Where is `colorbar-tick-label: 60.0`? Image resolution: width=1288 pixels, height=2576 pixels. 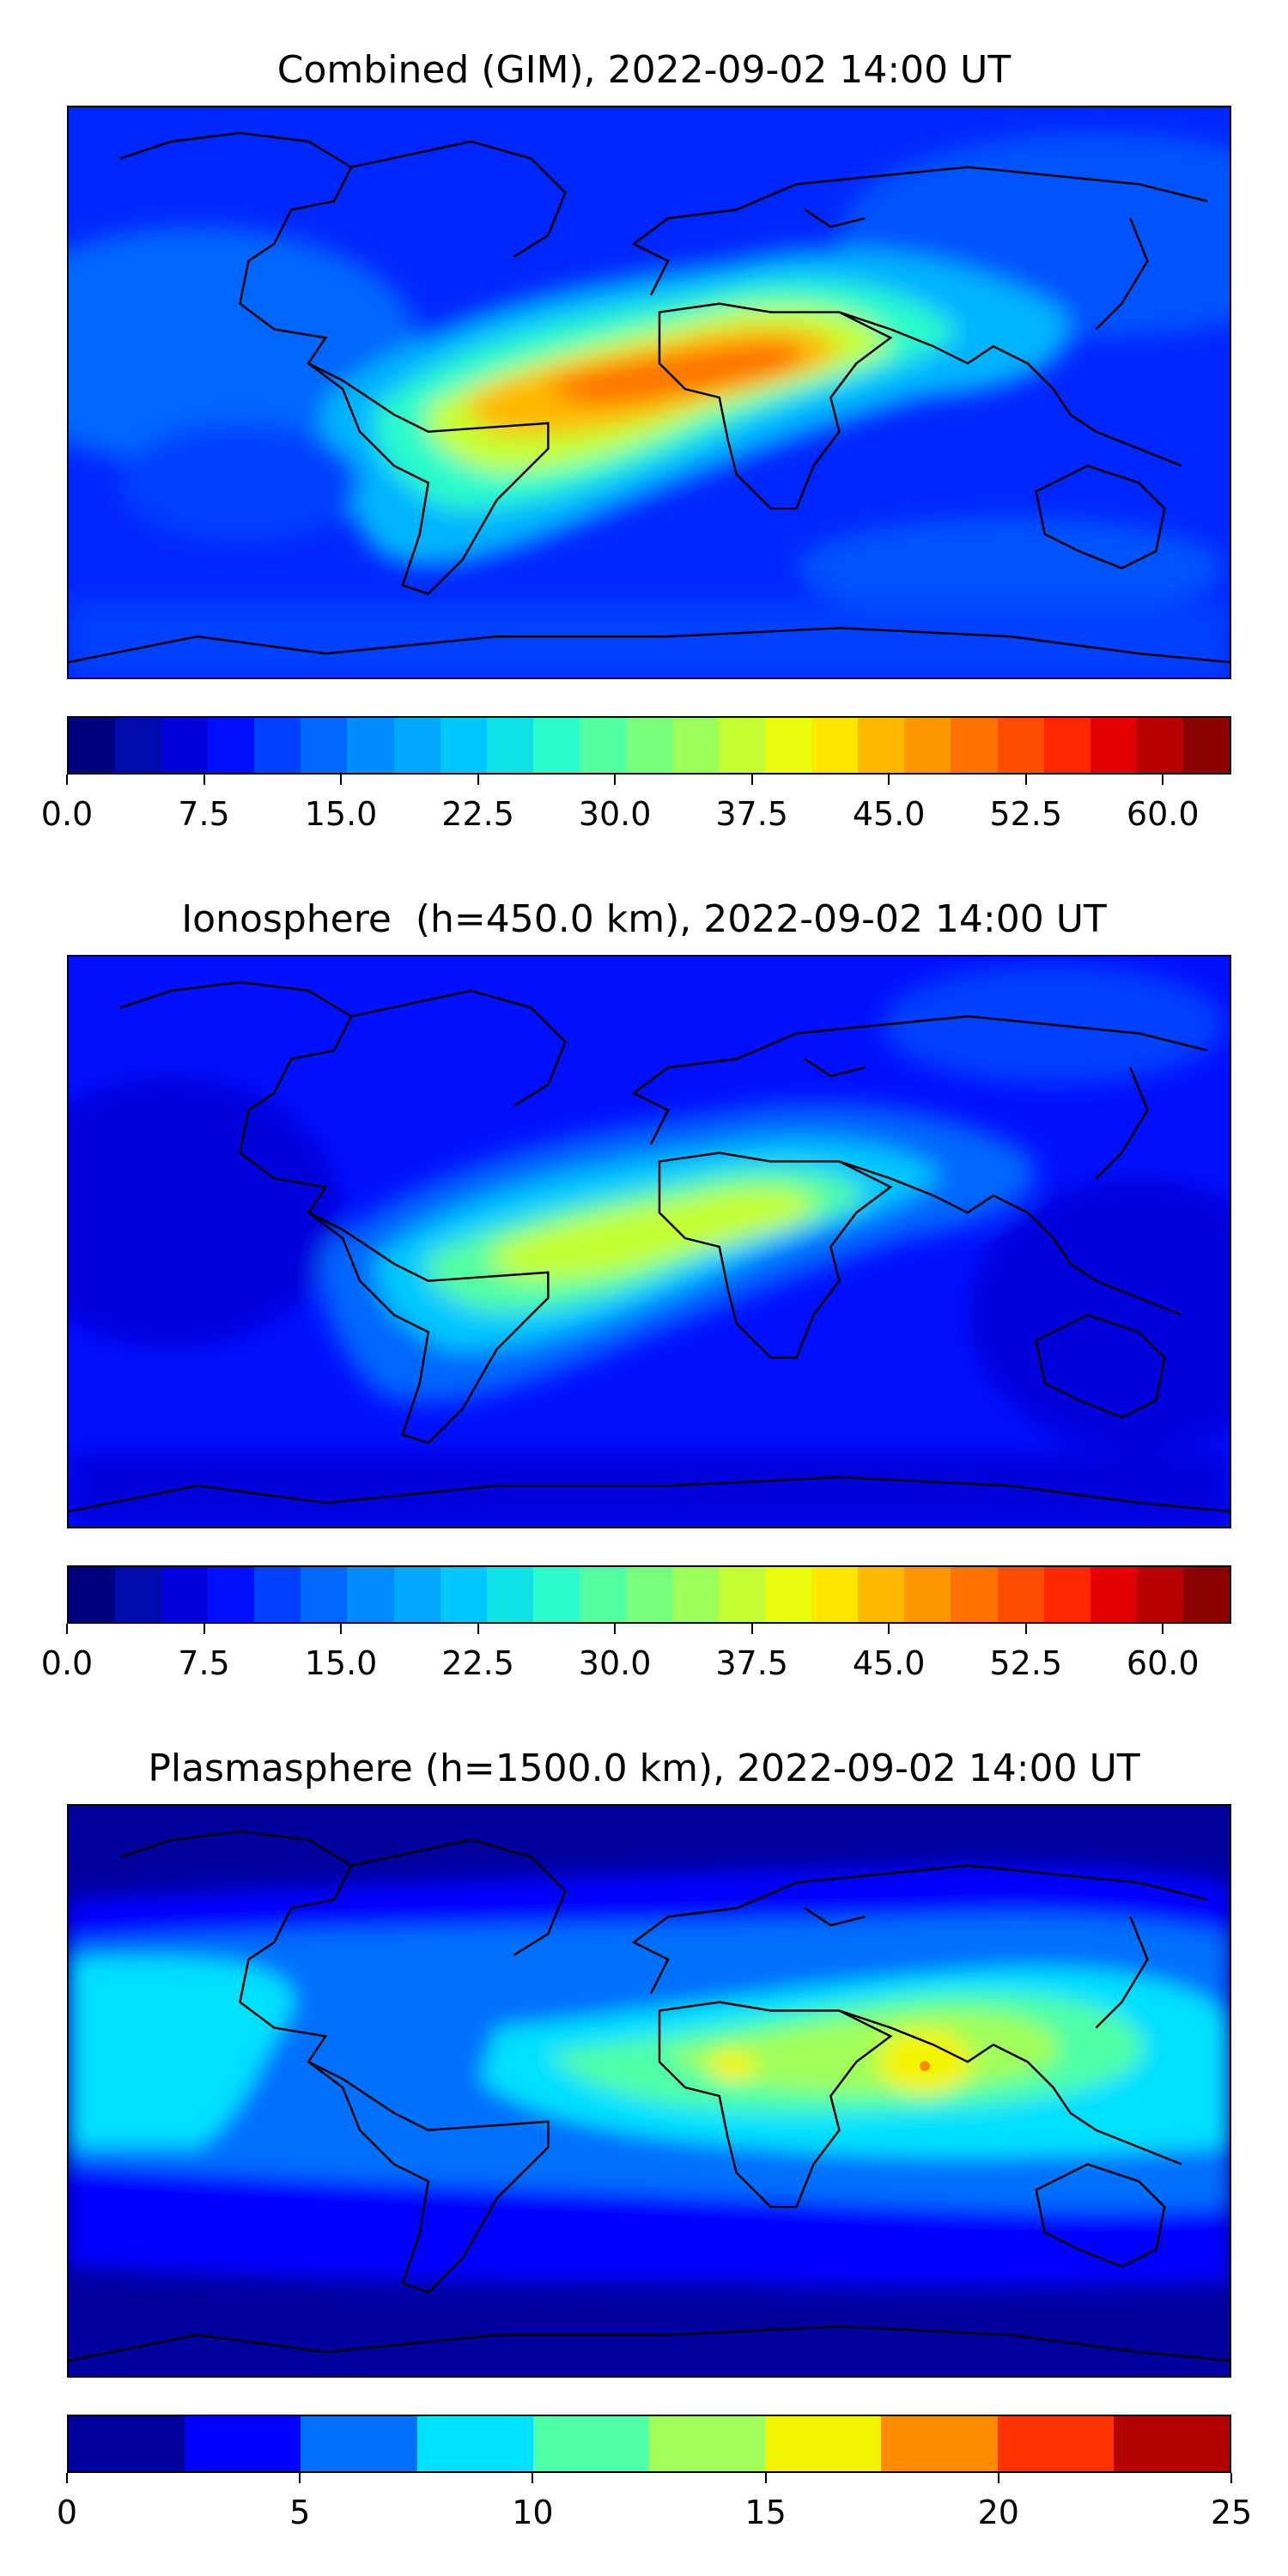
colorbar-tick-label: 60.0 is located at coordinates (1163, 1663).